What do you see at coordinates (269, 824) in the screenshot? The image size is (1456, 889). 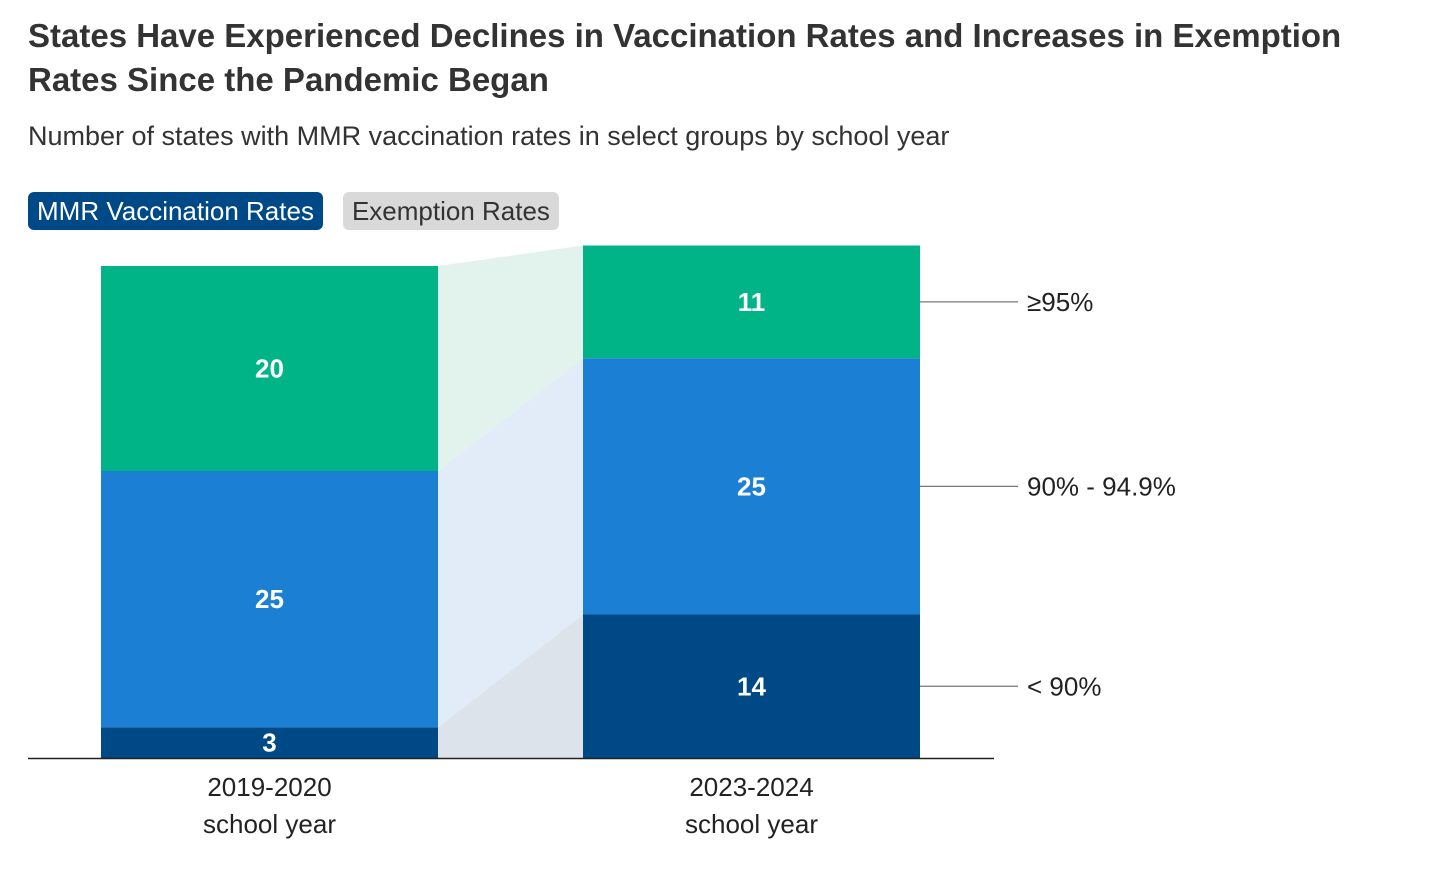 I see `category-label-0-line2: school year` at bounding box center [269, 824].